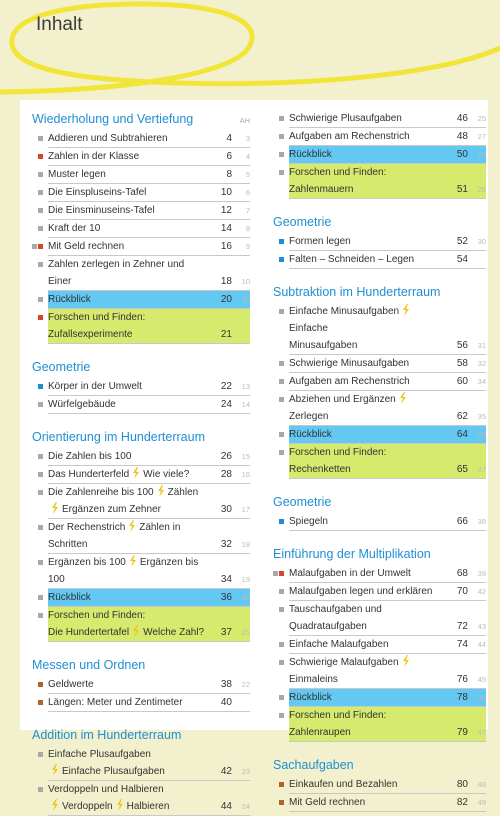 The height and width of the screenshot is (816, 500). I want to click on entry-text-part: Einkaufen und Bezahlen, so click(343, 784).